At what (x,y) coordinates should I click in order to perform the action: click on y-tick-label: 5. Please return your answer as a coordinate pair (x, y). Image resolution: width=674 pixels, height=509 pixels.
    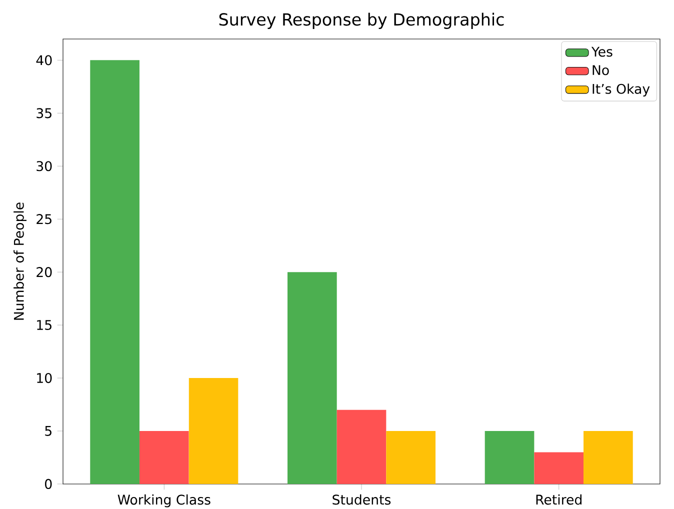
    Looking at the image, I should click on (48, 431).